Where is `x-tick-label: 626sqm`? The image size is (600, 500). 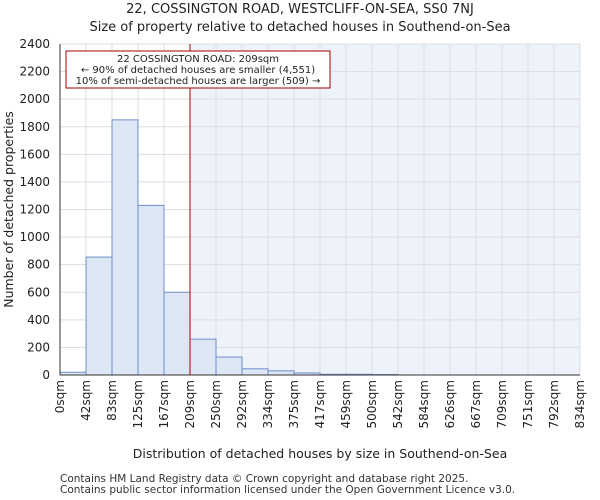 x-tick-label: 626sqm is located at coordinates (450, 404).